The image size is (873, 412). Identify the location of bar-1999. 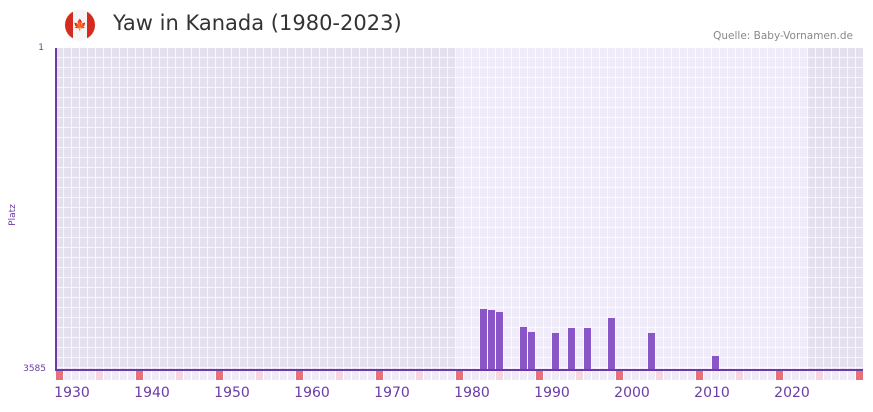
(611, 344).